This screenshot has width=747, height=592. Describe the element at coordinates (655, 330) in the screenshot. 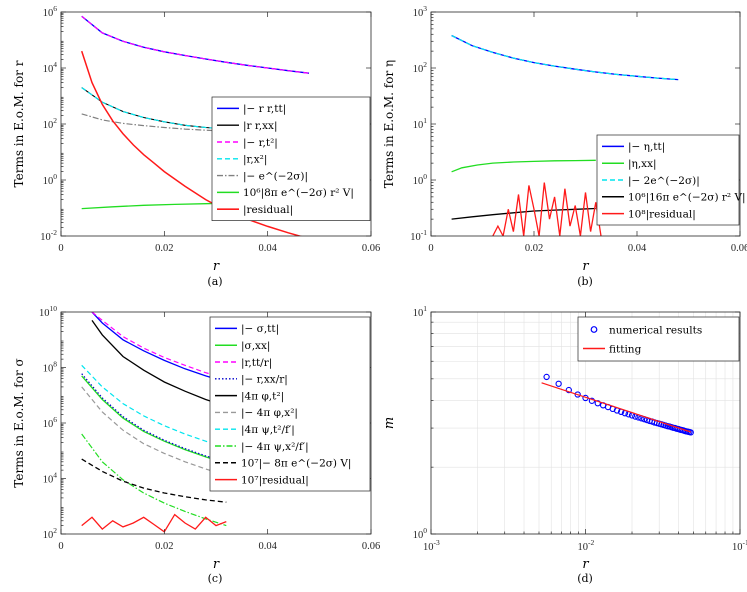

I see `legend-entry: numerical results` at that location.